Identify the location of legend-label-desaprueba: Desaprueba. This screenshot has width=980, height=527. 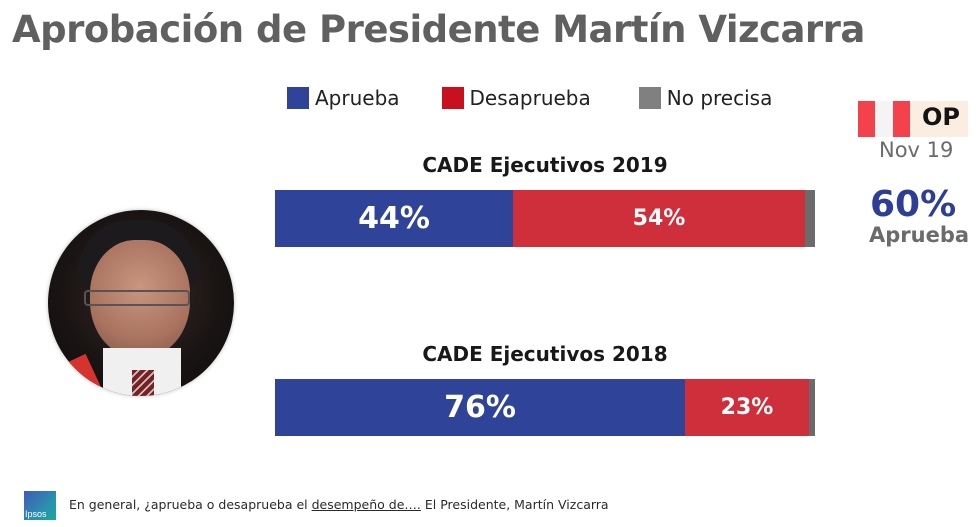
(530, 98).